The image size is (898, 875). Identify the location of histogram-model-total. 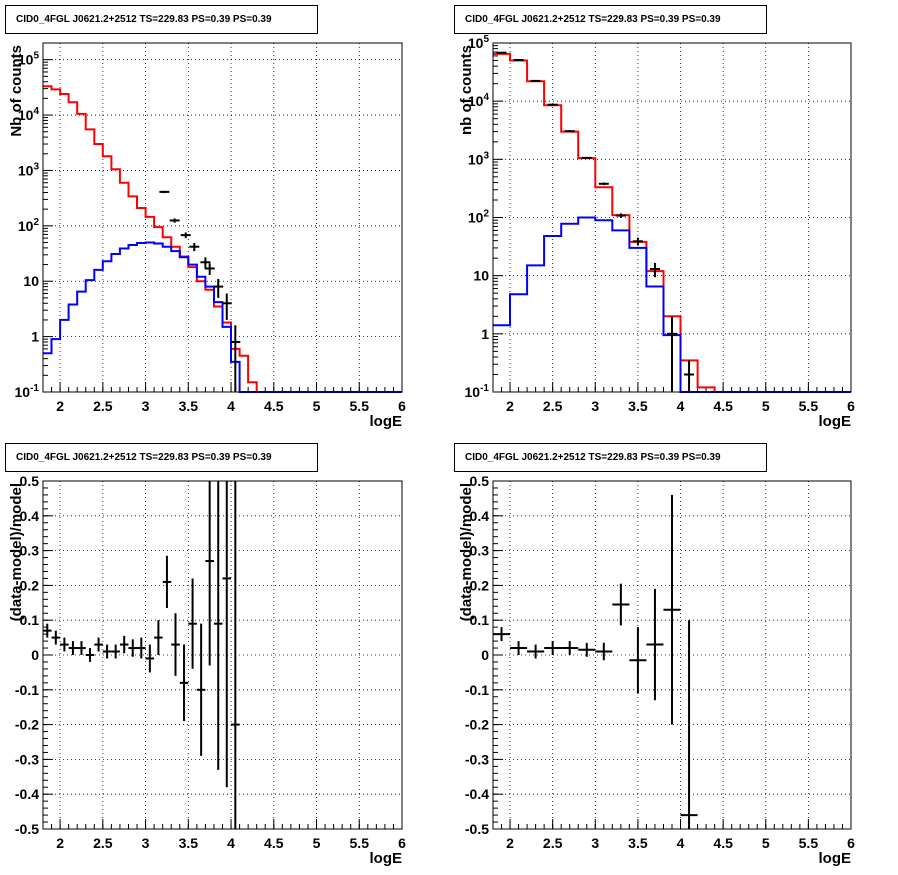
(222, 239).